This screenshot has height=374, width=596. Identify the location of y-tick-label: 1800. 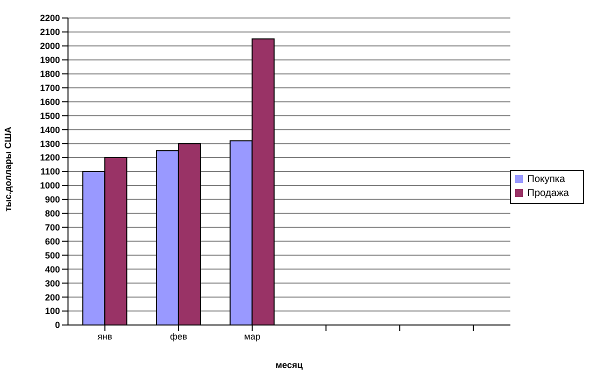
(50, 74).